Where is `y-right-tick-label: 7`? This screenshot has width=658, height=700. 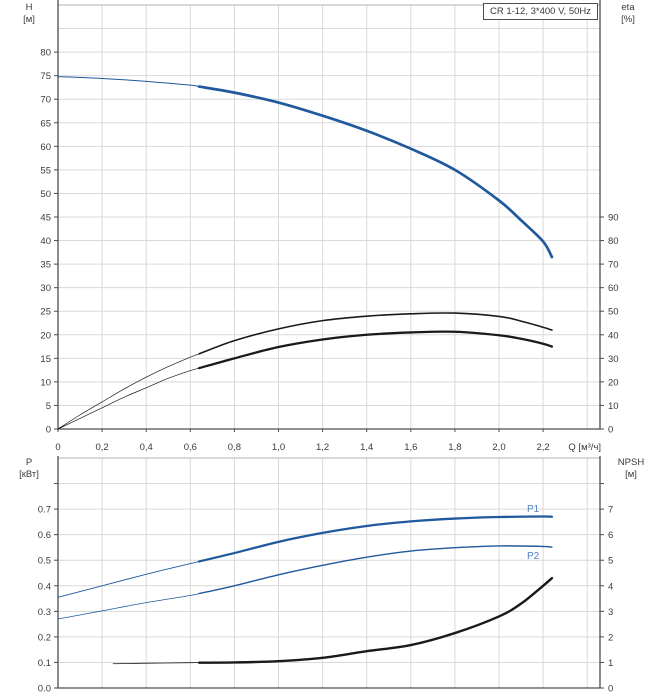 y-right-tick-label: 7 is located at coordinates (610, 510).